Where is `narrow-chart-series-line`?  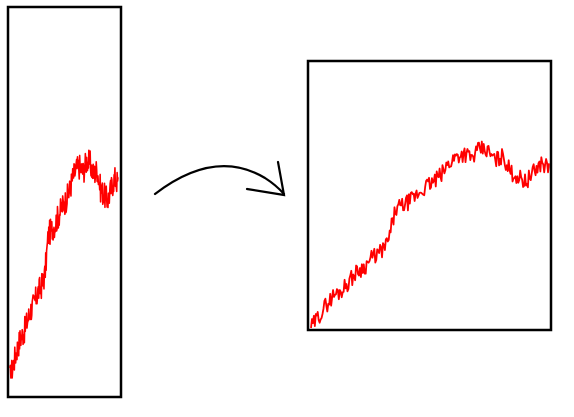 narrow-chart-series-line is located at coordinates (64, 264).